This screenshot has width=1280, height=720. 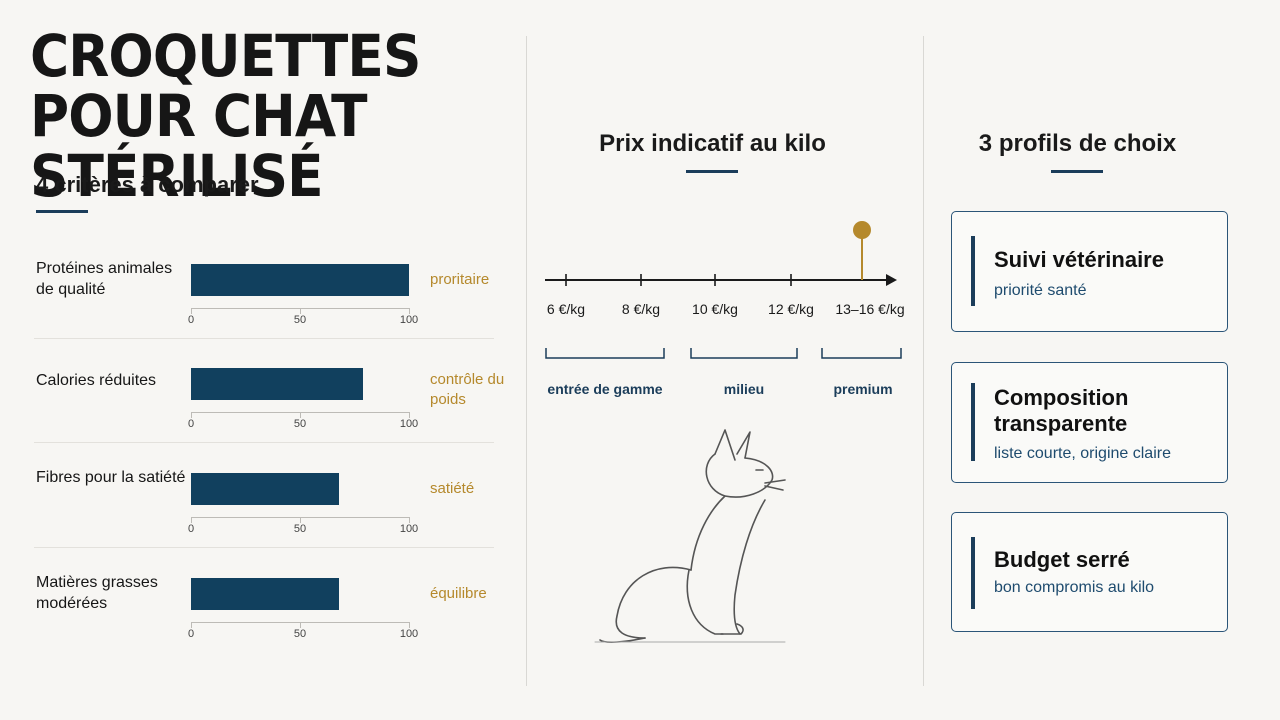 What do you see at coordinates (715, 309) in the screenshot?
I see `price-tick-label: 10 €/kg` at bounding box center [715, 309].